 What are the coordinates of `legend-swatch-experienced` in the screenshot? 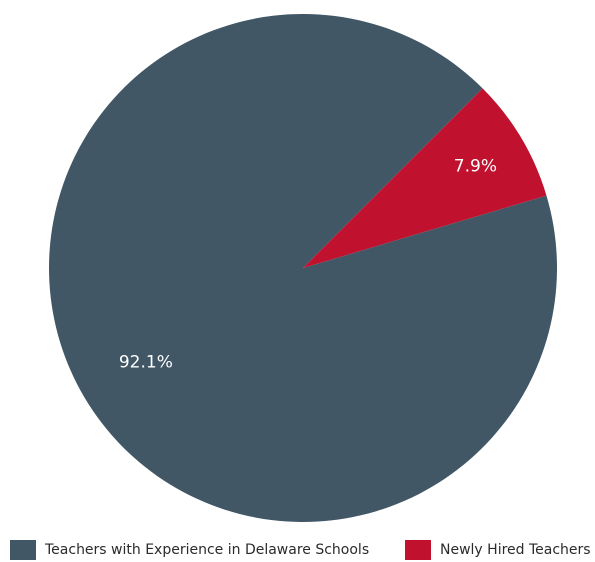 It's located at (23, 550).